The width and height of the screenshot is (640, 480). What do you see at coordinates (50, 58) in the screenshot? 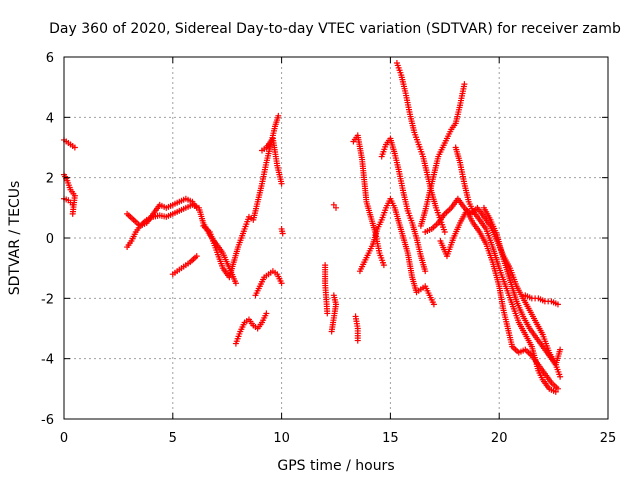
I see `y-tick-label: 6` at bounding box center [50, 58].